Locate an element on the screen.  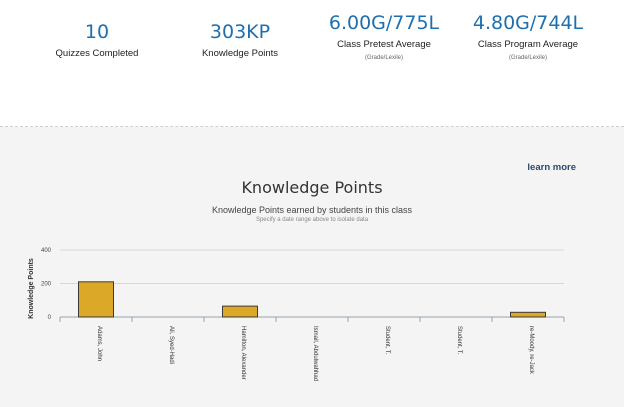
y-tick-label: 200 is located at coordinates (46, 285).